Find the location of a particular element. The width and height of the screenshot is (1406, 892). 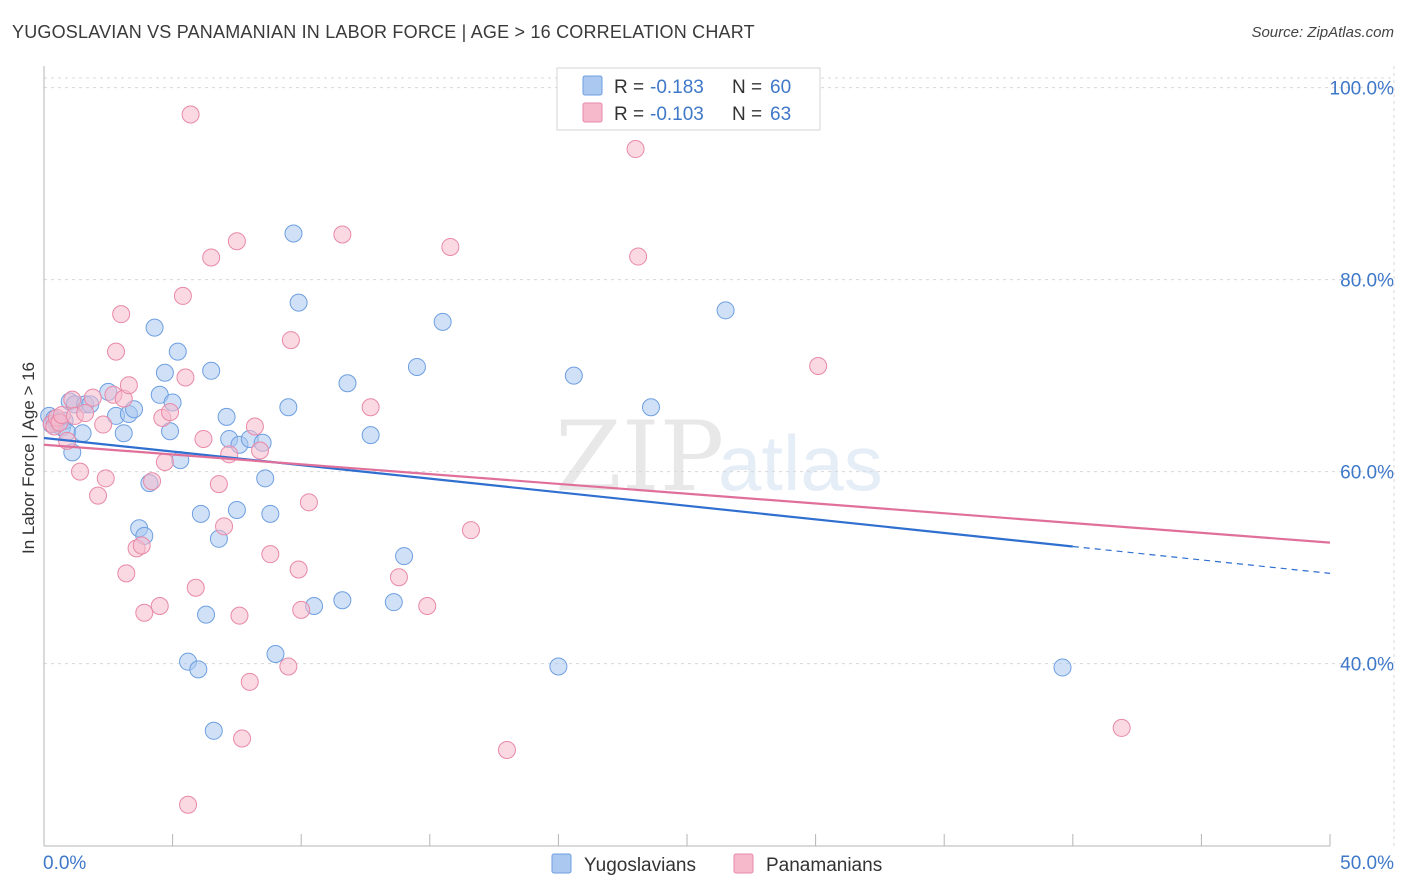

y-tick-label: 80.0% is located at coordinates (1367, 281).